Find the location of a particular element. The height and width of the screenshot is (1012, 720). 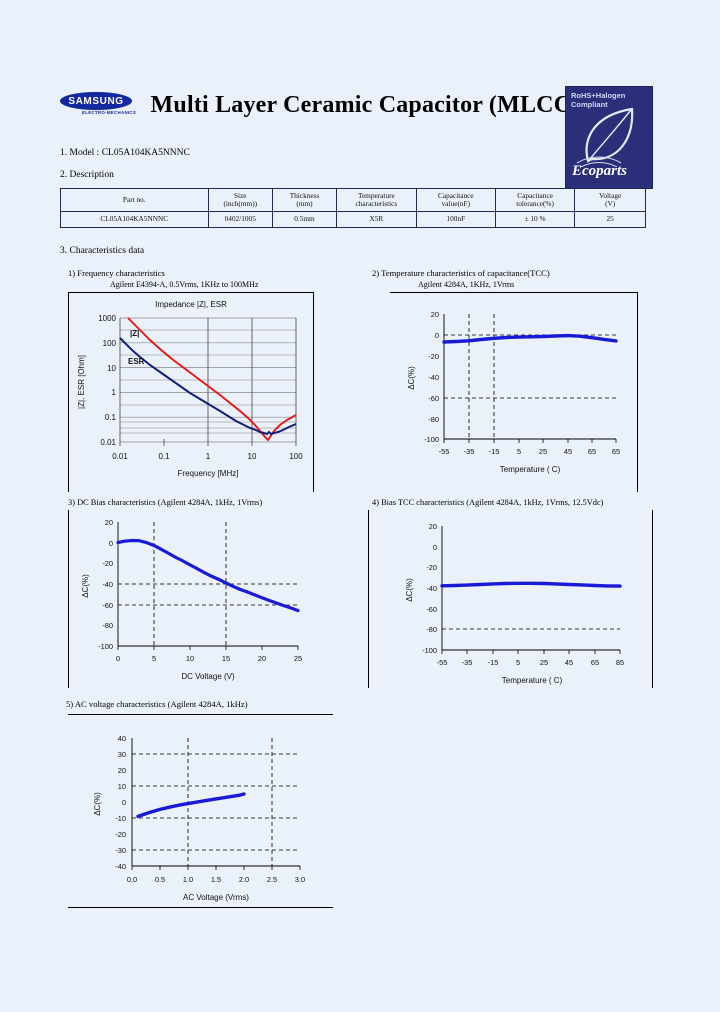

chart3-ylabel: ΔC(%) is located at coordinates (85, 586).